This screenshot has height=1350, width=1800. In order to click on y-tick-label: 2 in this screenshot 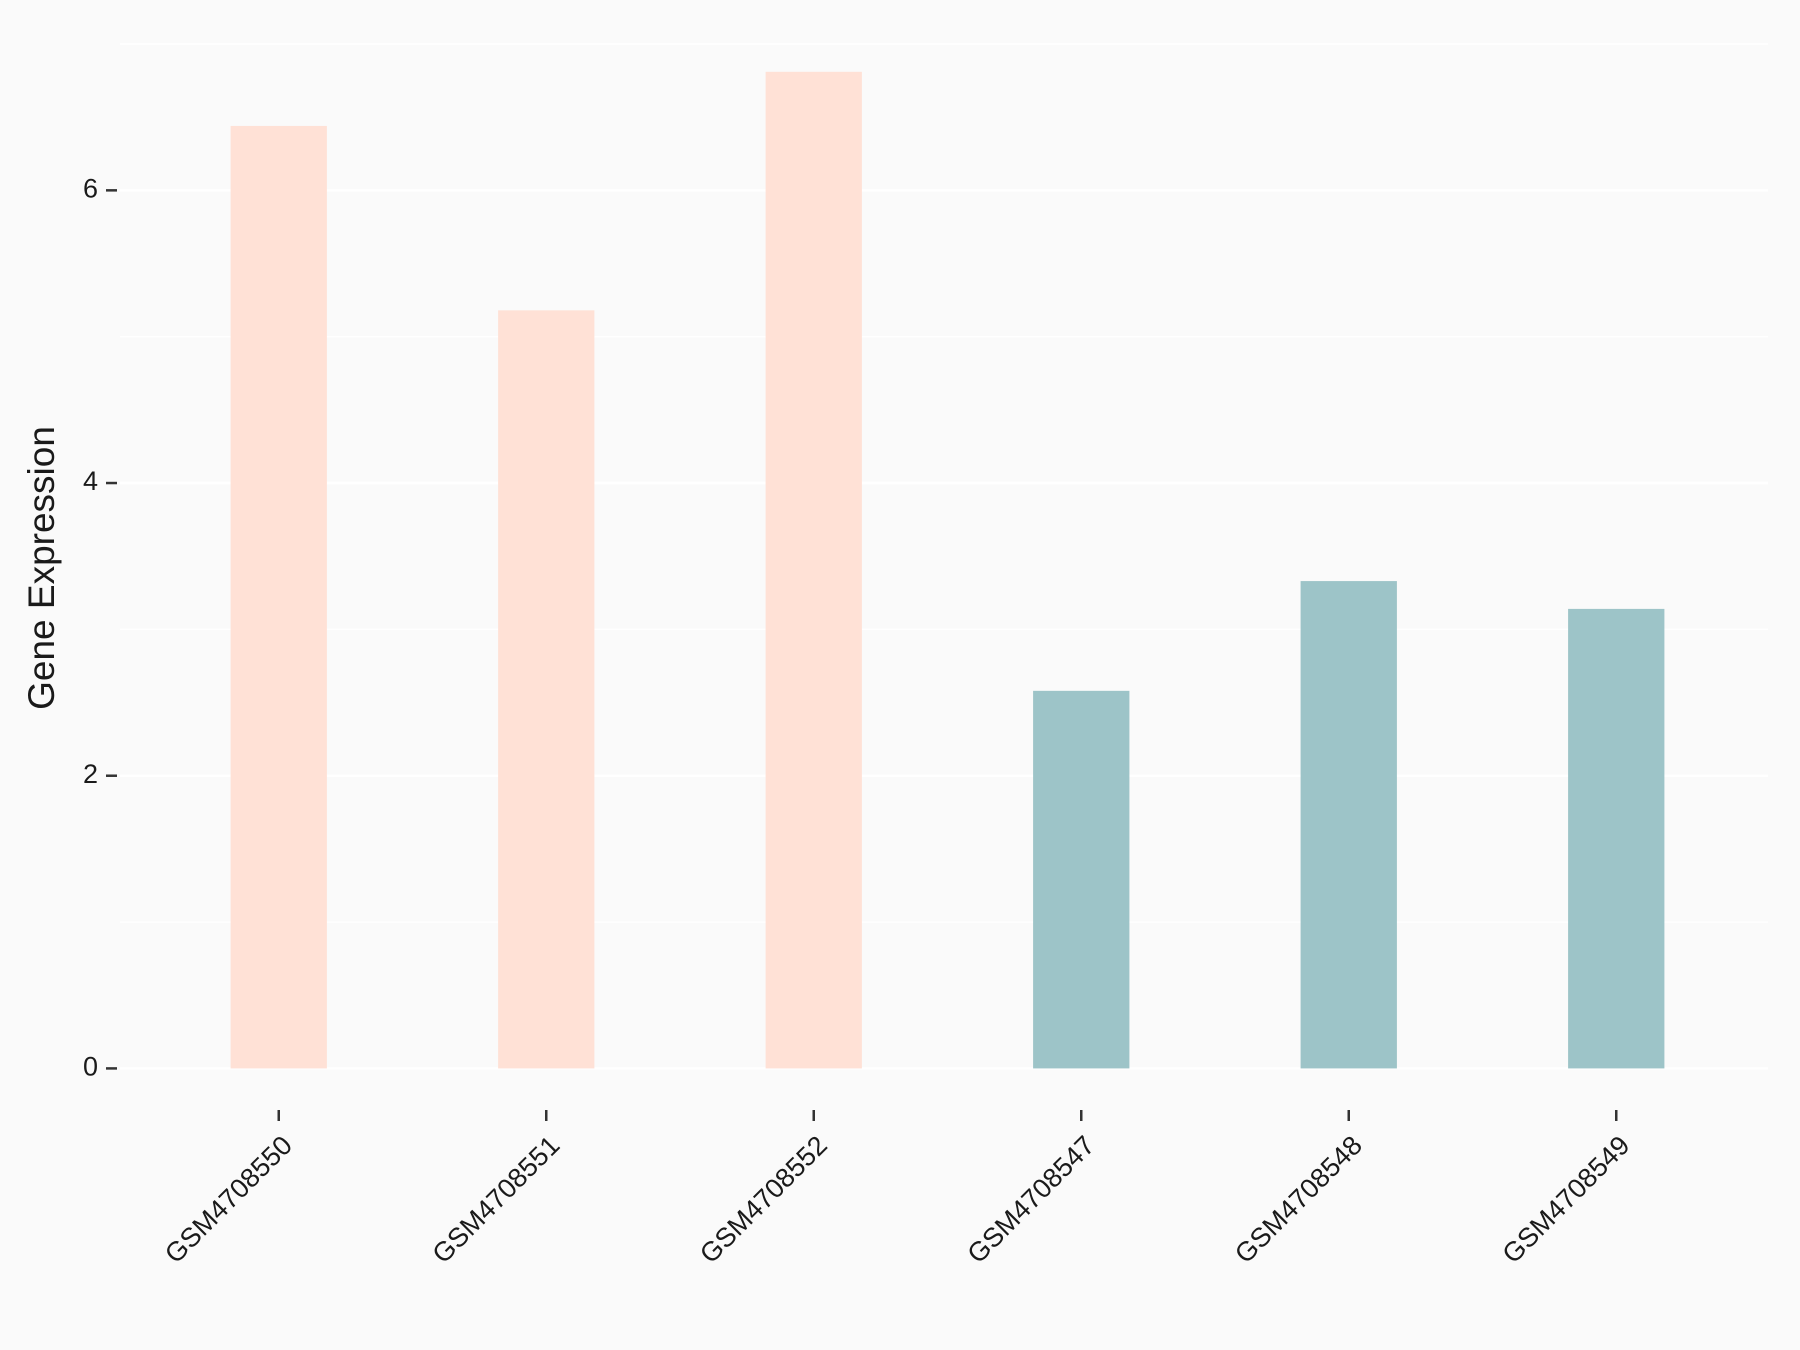, I will do `click(90, 774)`.